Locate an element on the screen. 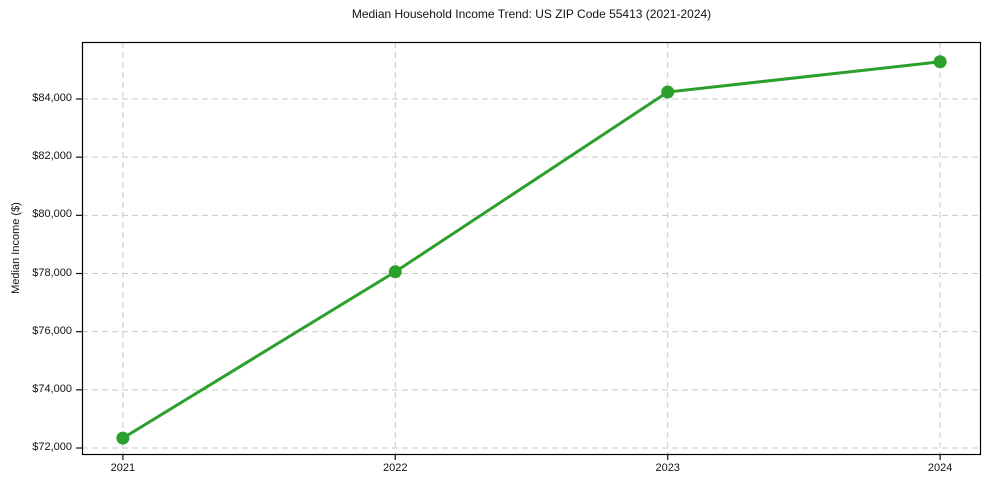 This screenshot has height=490, width=989. y-tick-label: $76,000 is located at coordinates (52, 330).